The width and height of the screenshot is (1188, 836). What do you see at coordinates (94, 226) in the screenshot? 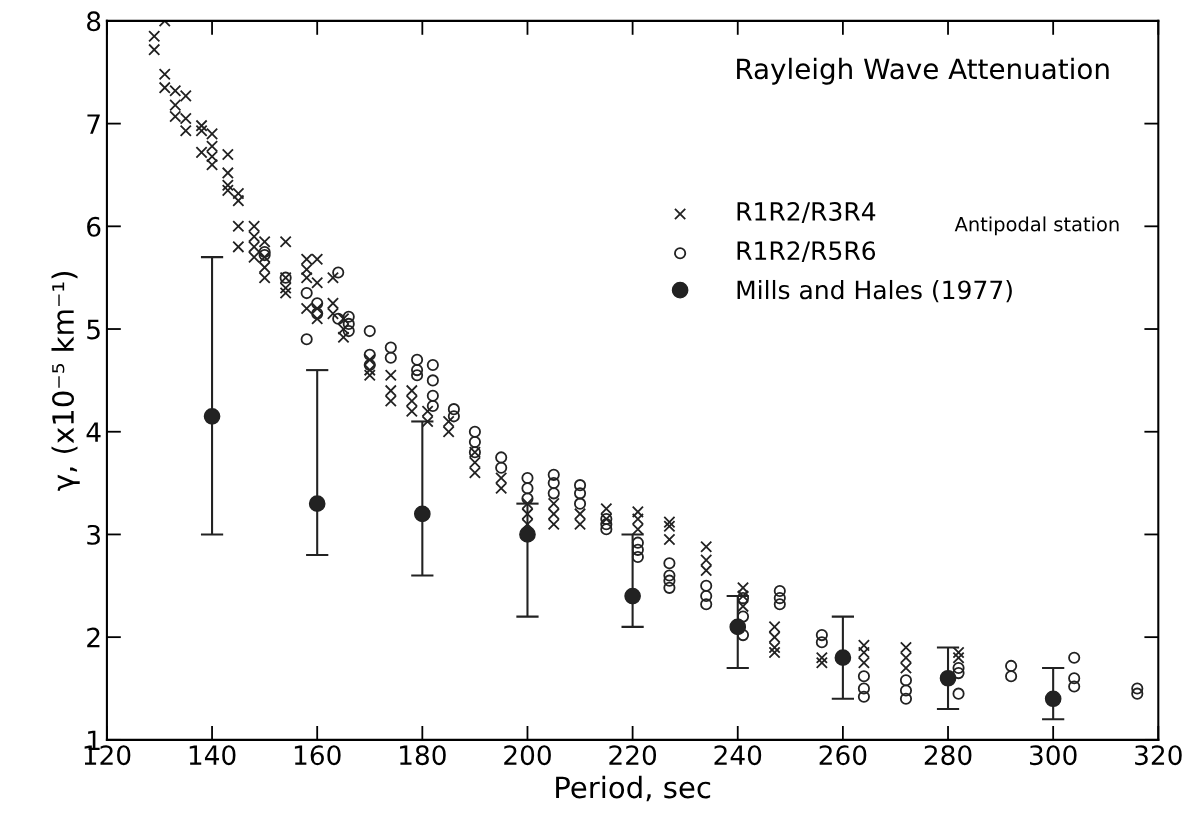
I see `y-tick-label: 6` at bounding box center [94, 226].